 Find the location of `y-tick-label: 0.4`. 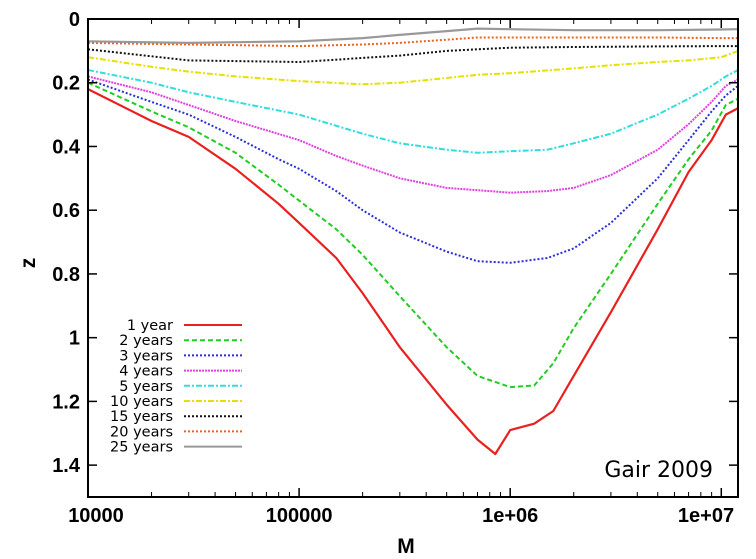

y-tick-label: 0.4 is located at coordinates (66, 147).